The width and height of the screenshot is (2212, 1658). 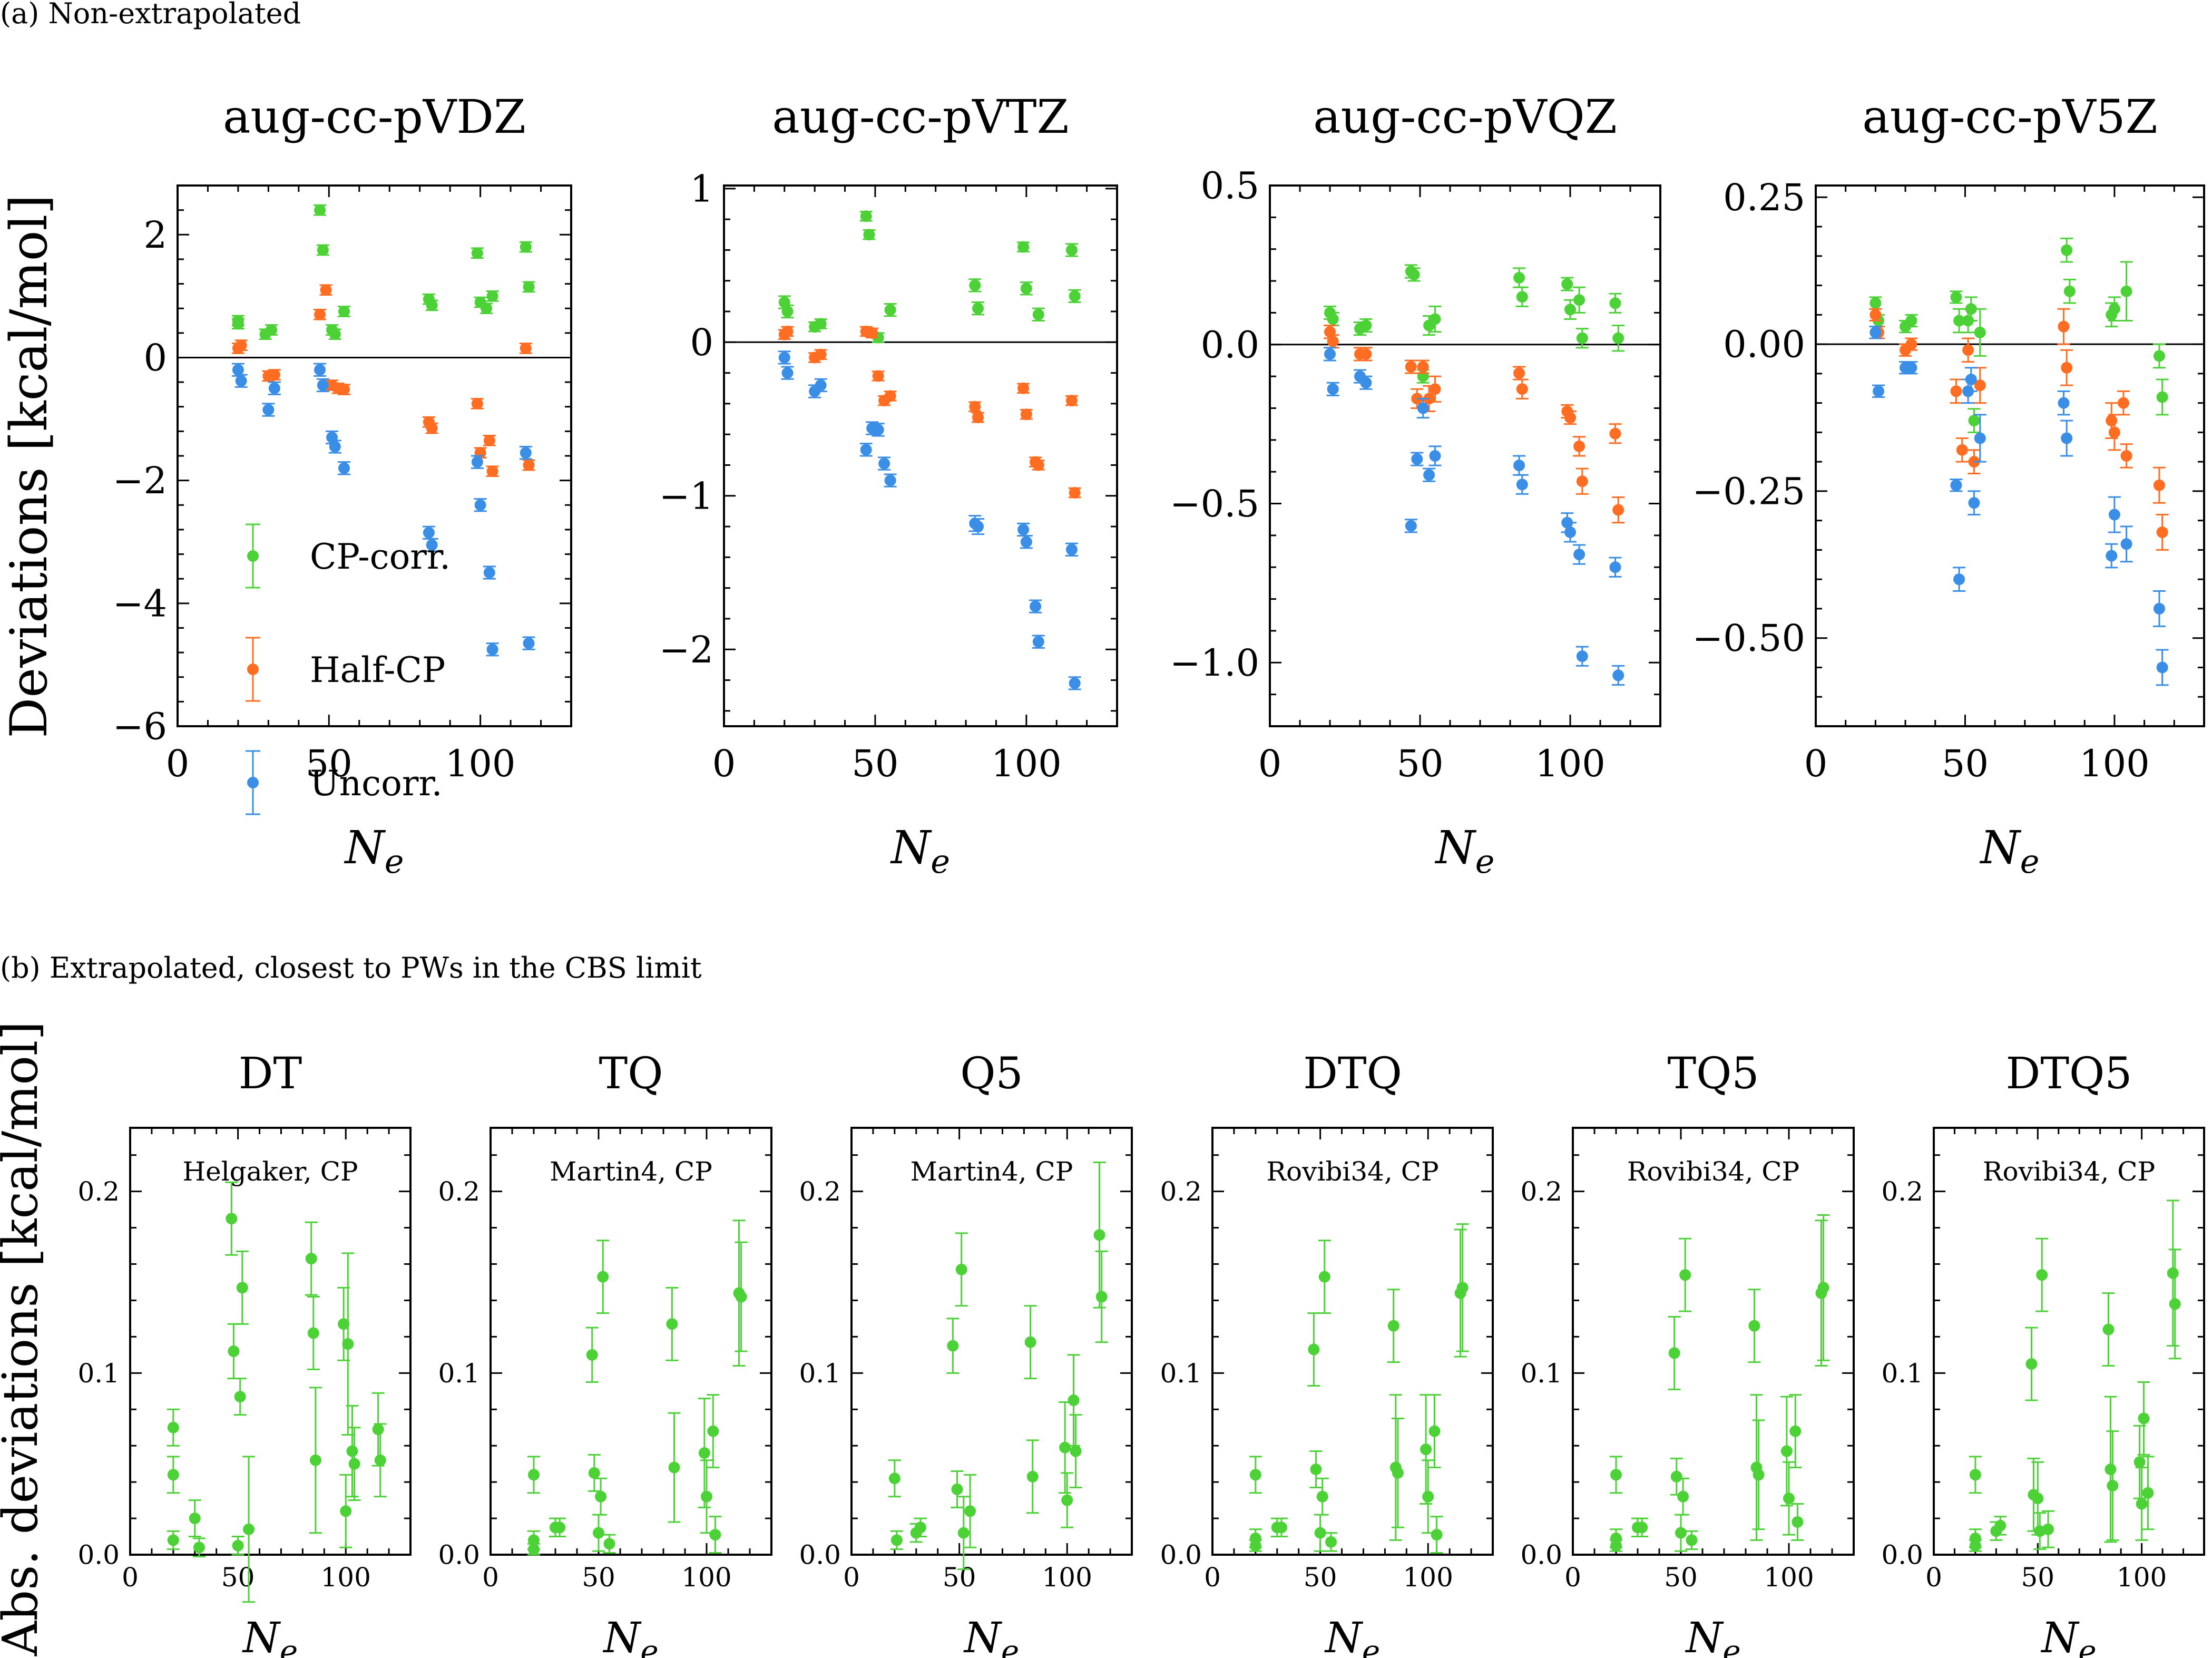 What do you see at coordinates (1214, 663) in the screenshot?
I see `y-tick-label: −1.0` at bounding box center [1214, 663].